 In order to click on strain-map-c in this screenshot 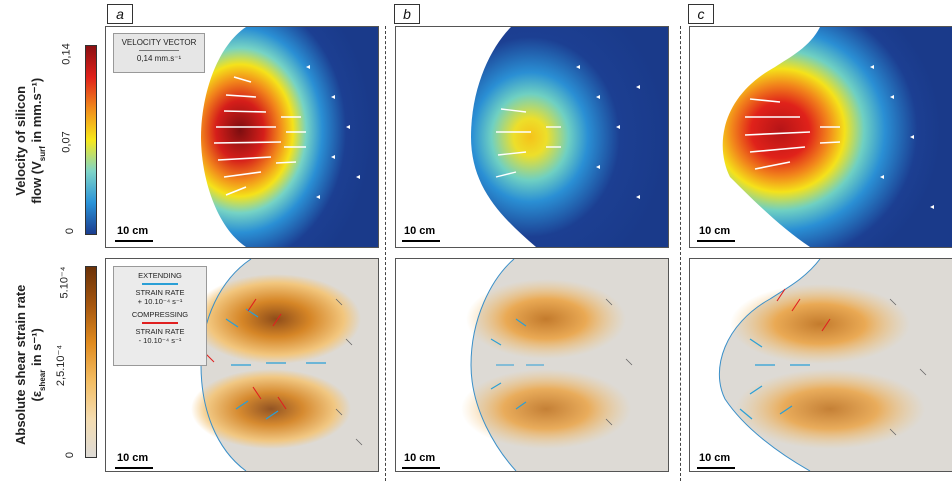, I will do `click(820, 365)`.